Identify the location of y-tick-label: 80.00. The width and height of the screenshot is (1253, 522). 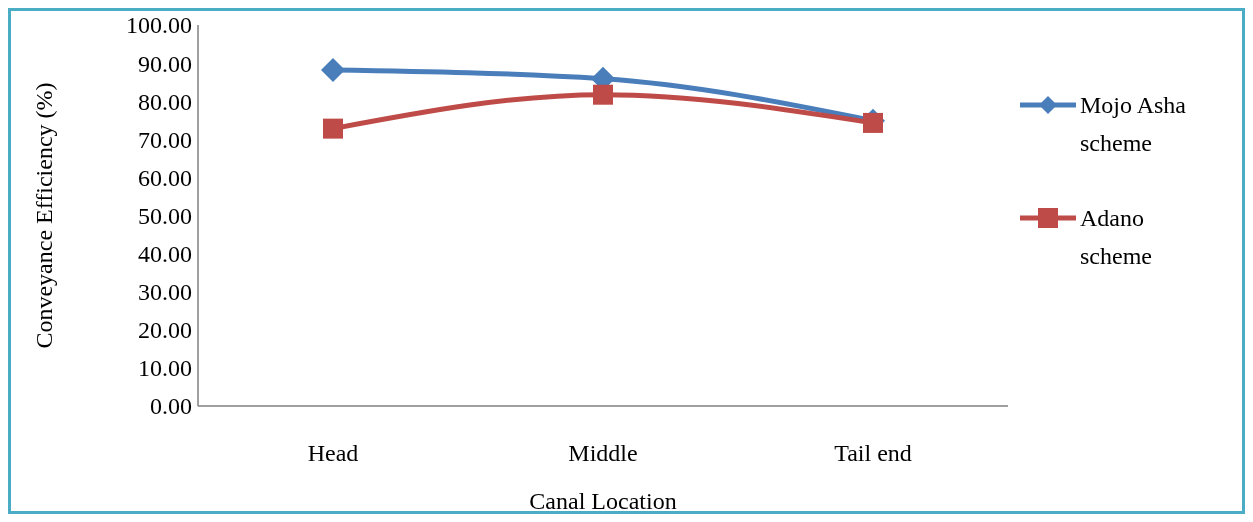
(165, 101).